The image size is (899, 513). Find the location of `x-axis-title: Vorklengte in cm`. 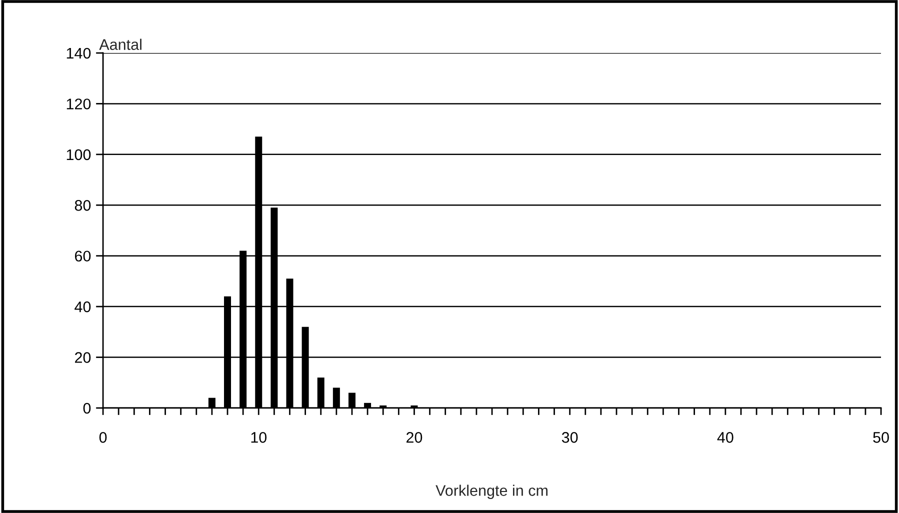

x-axis-title: Vorklengte in cm is located at coordinates (492, 491).